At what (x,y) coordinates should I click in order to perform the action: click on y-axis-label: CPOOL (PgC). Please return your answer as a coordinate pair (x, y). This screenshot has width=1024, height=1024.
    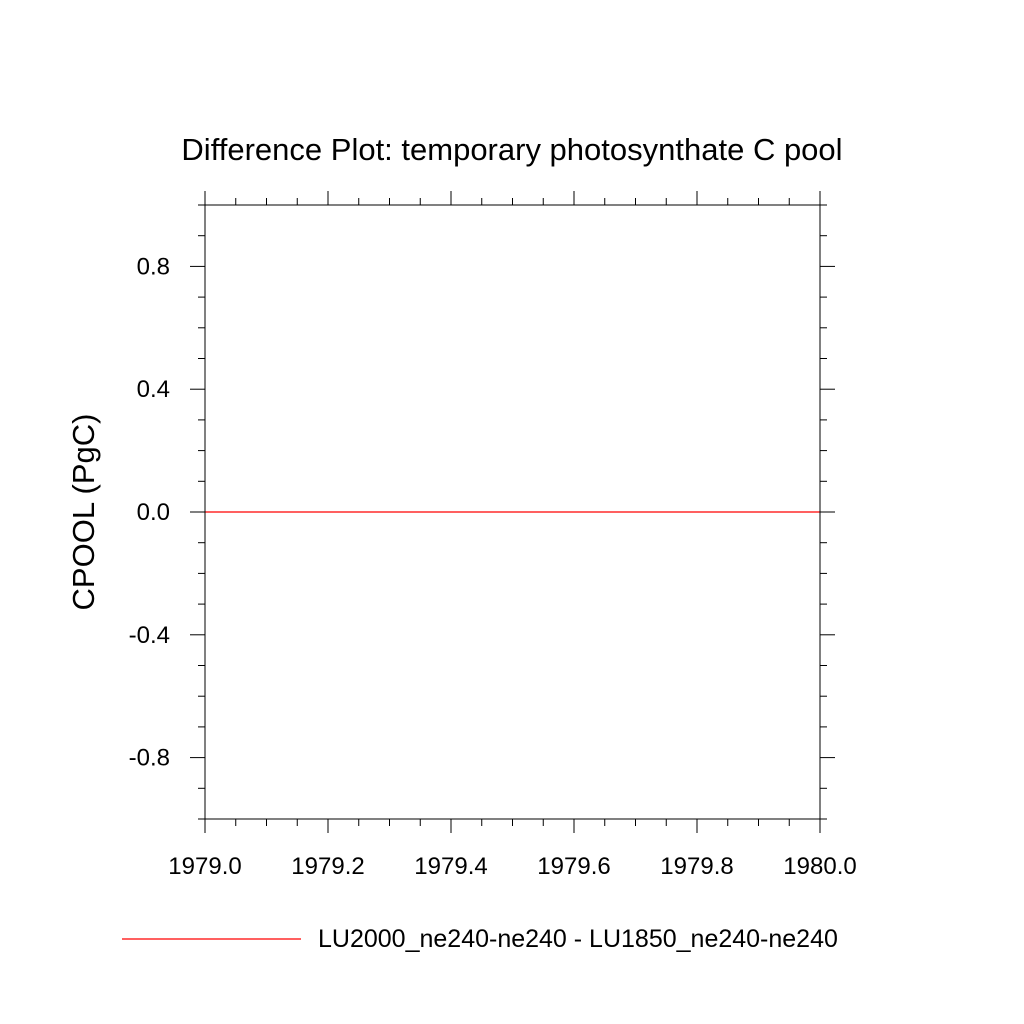
    Looking at the image, I should click on (83, 512).